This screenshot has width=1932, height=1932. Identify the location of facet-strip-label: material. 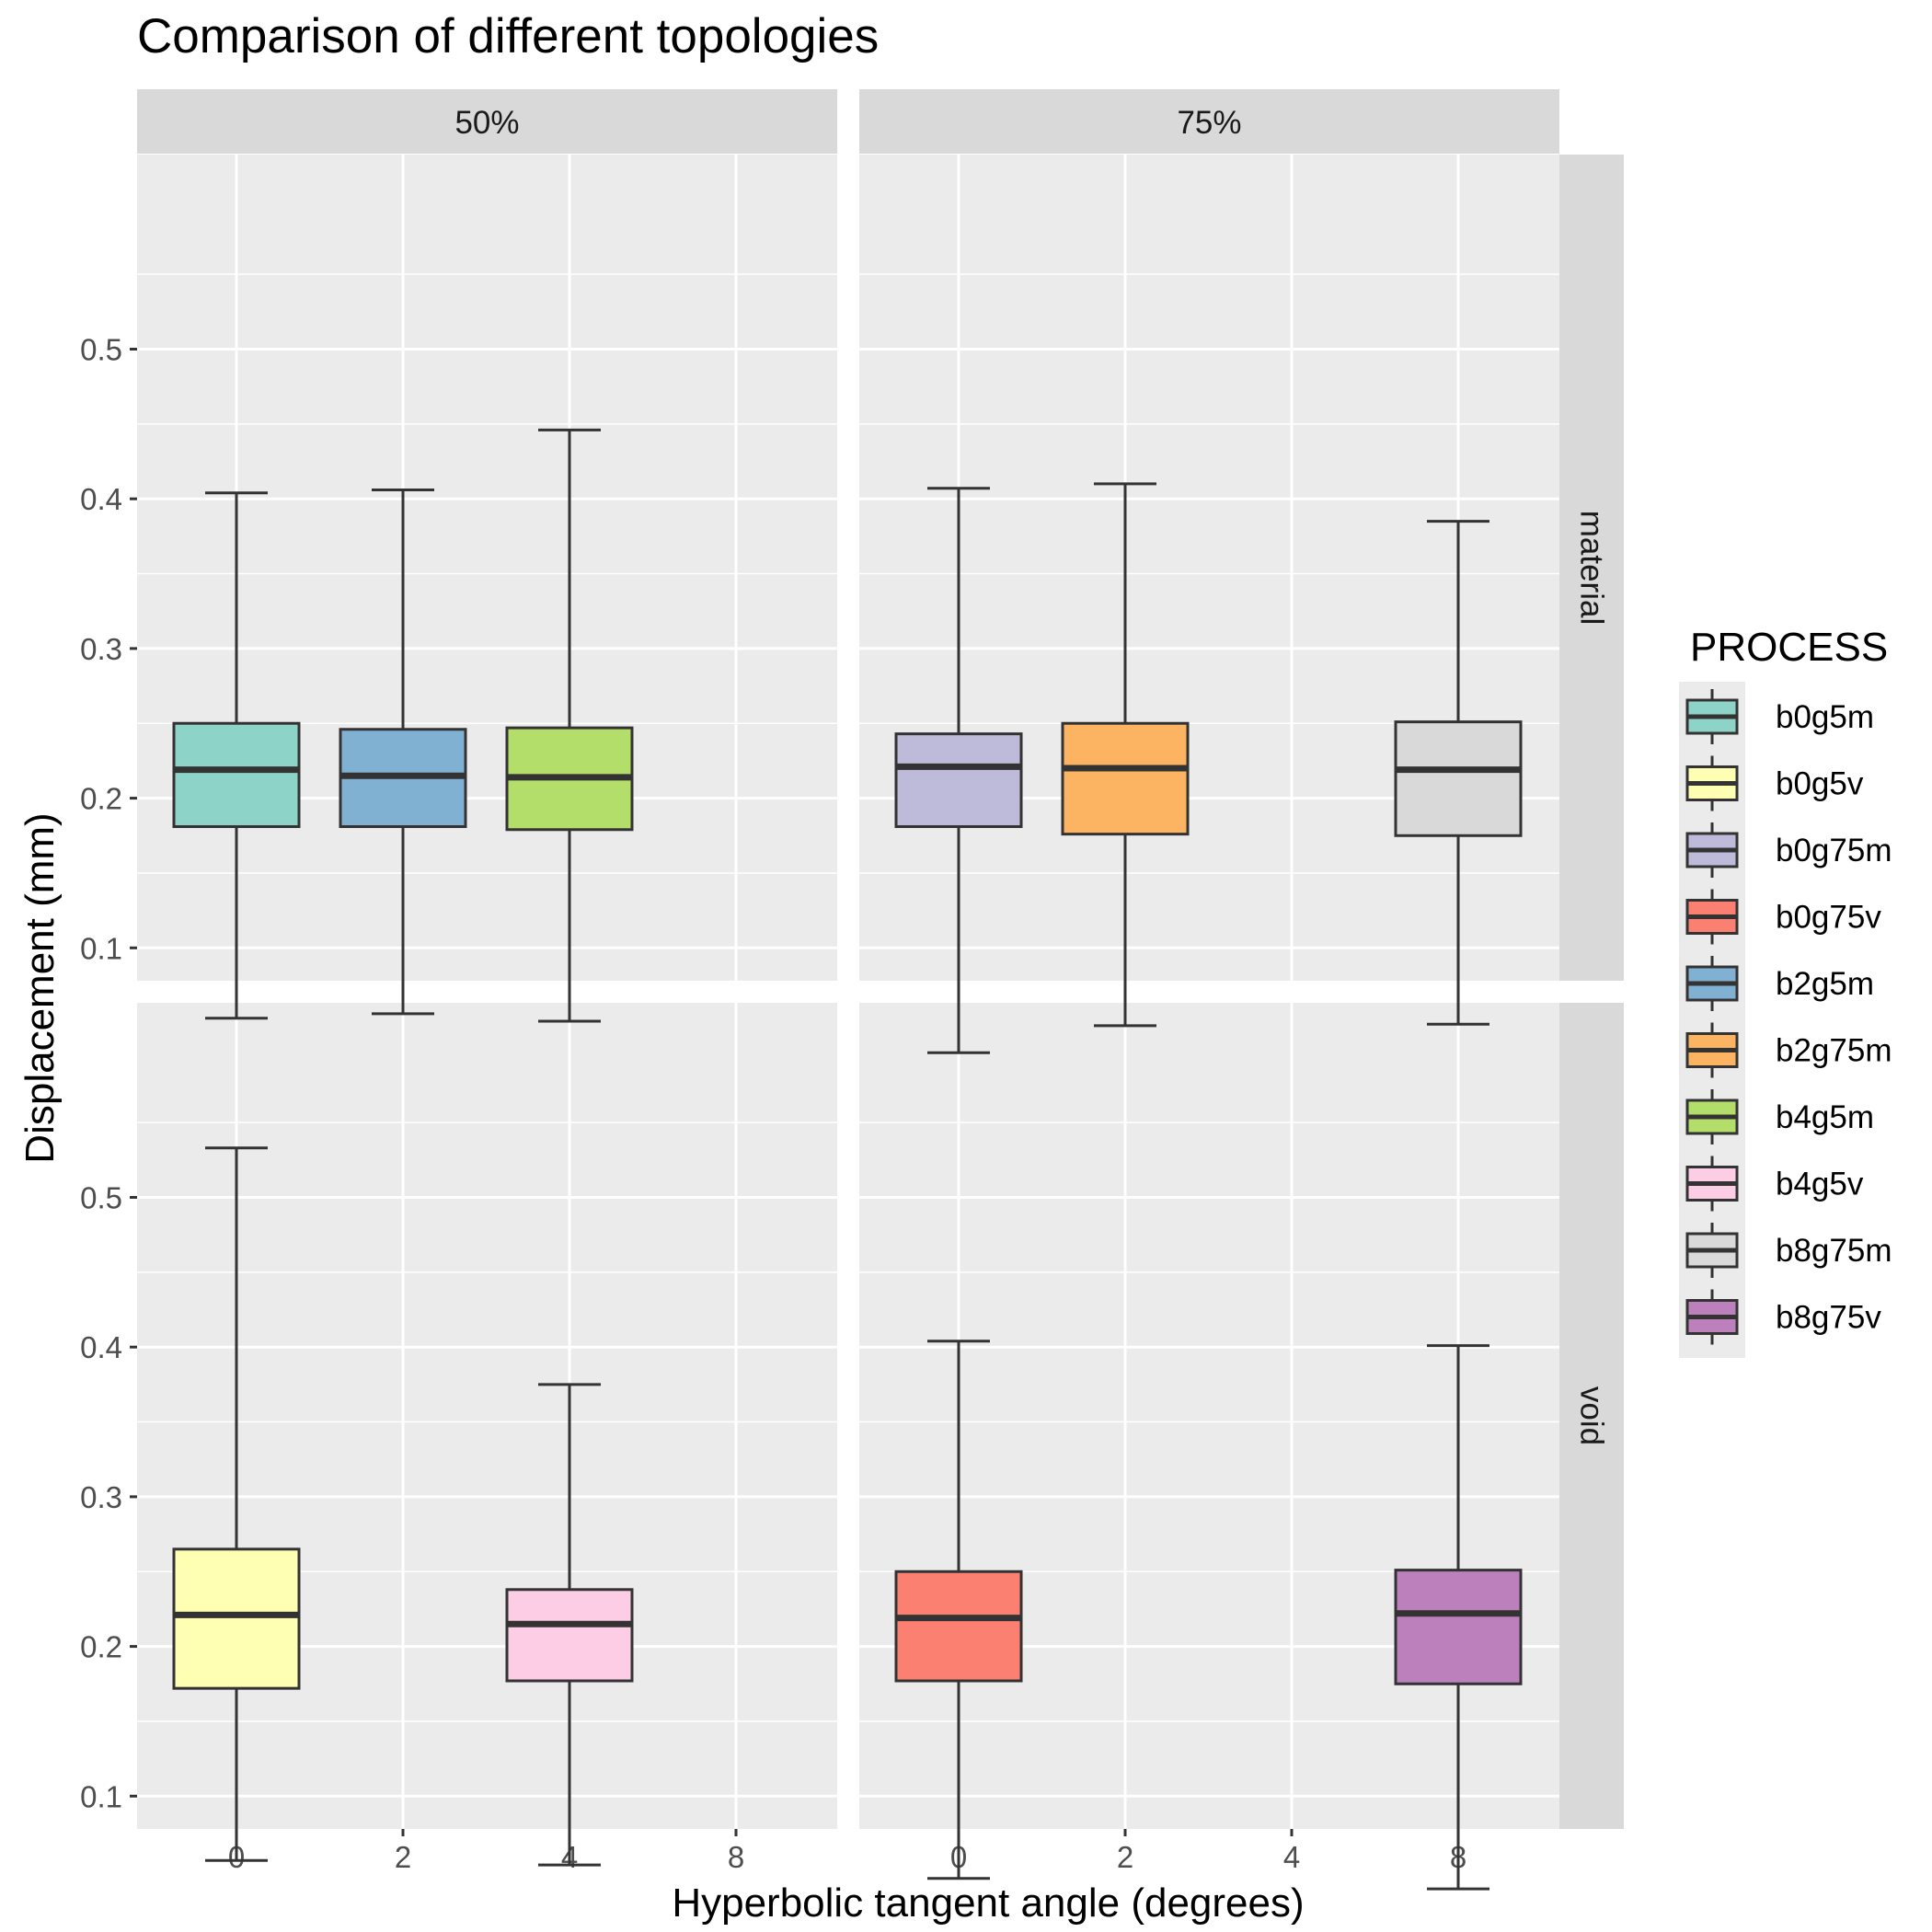
(1592, 568).